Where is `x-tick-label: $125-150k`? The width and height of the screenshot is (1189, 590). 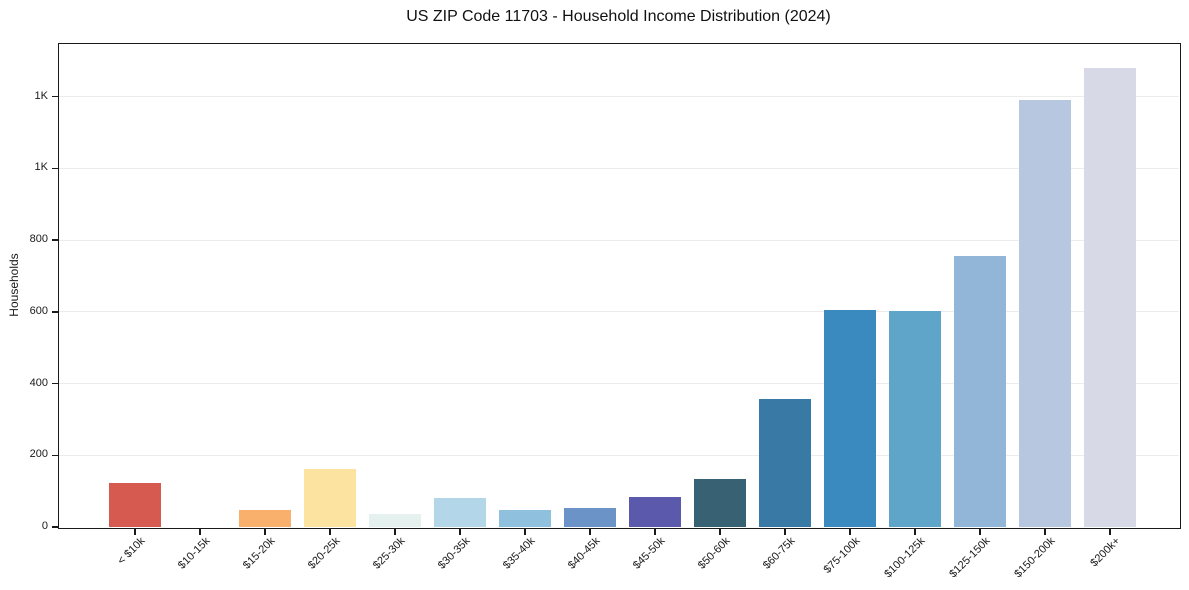
x-tick-label: $125-150k is located at coordinates (970, 558).